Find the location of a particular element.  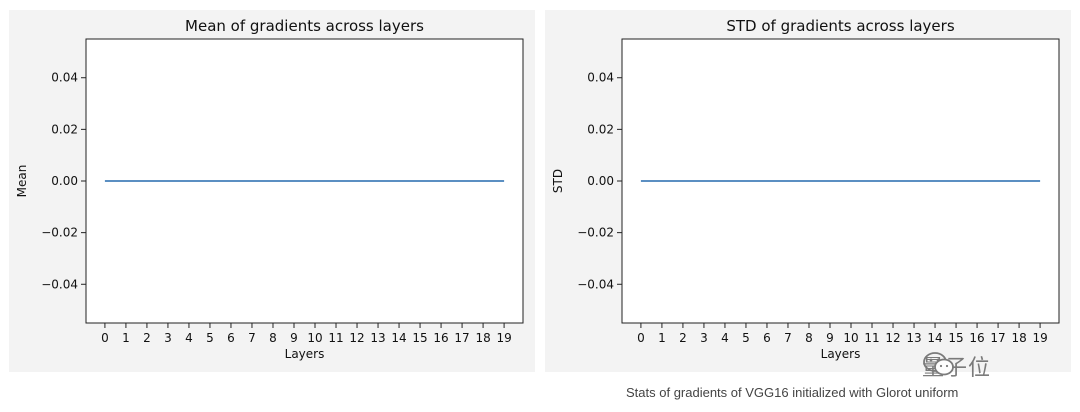

watermark: 量子位 is located at coordinates (956, 366).